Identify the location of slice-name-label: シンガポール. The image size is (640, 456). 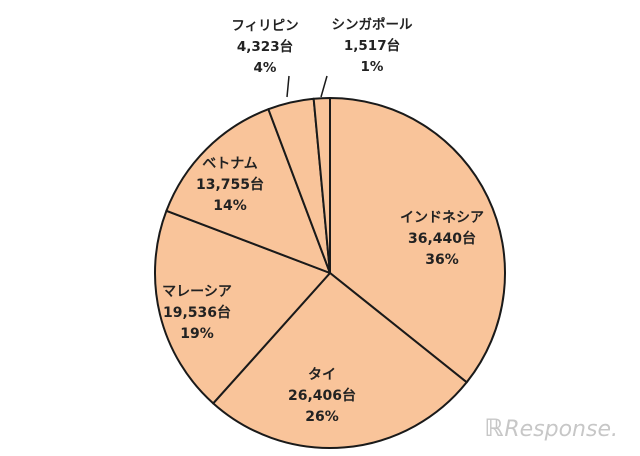
(372, 24).